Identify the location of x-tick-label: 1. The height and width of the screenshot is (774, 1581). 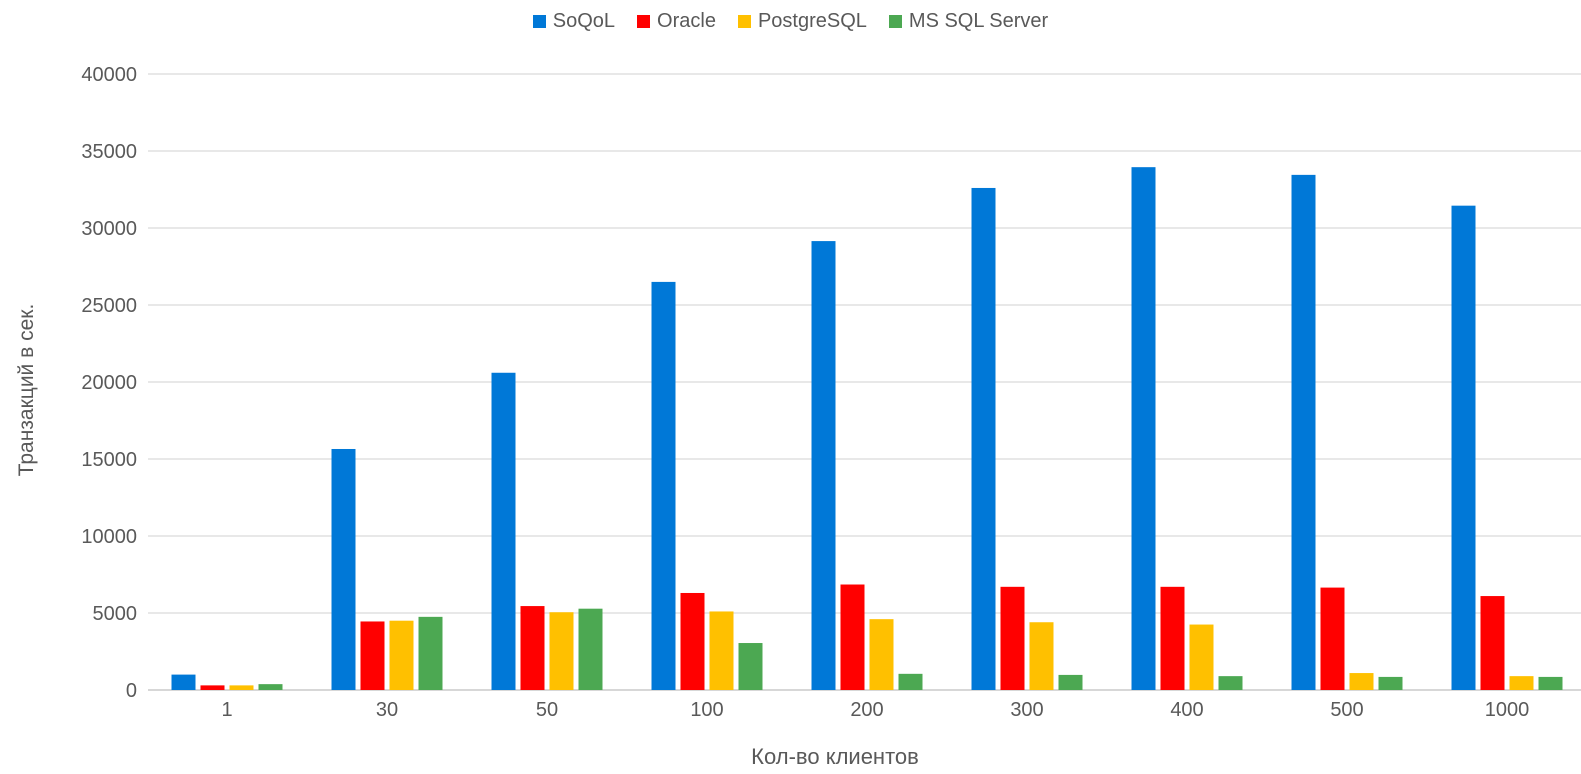
(226, 710).